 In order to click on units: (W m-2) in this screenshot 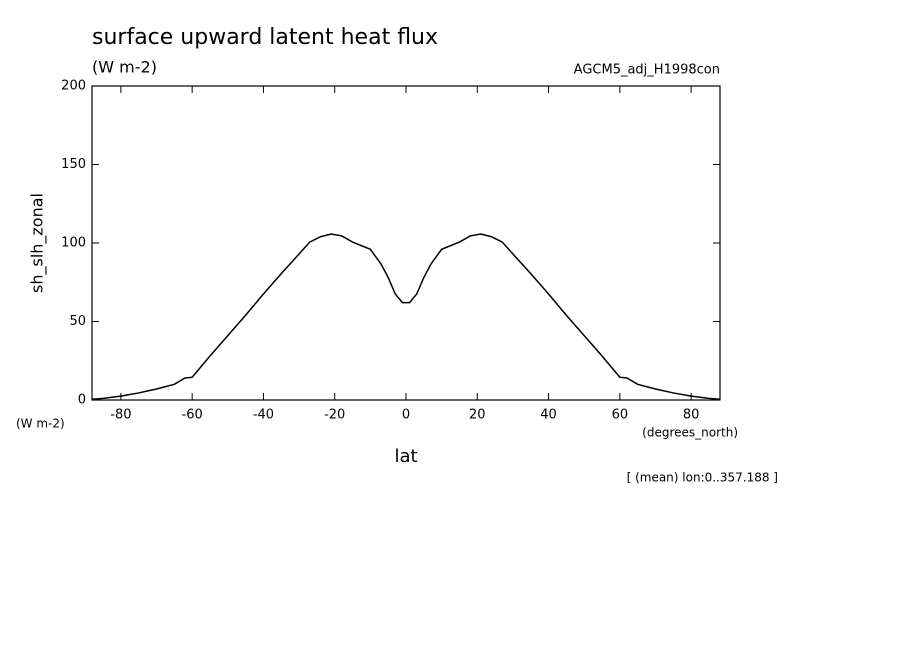, I will do `click(124, 67)`.